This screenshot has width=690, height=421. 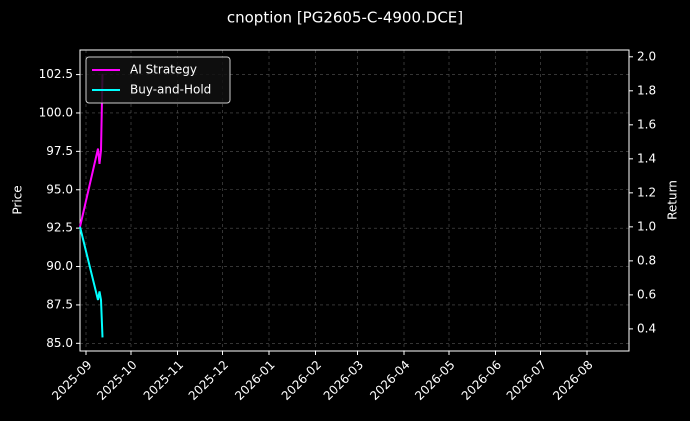 What do you see at coordinates (163, 70) in the screenshot?
I see `legend-label: AI Strategy` at bounding box center [163, 70].